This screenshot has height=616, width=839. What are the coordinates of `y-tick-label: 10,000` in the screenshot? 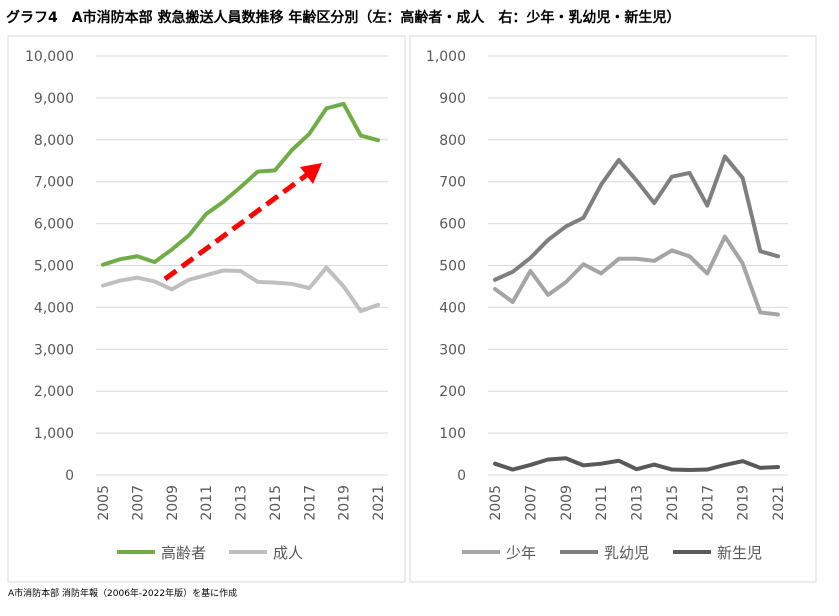 It's located at (49, 57).